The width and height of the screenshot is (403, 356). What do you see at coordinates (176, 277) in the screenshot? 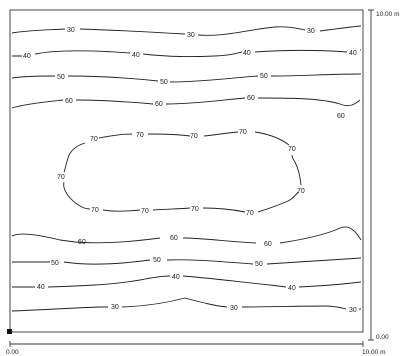
I see `label-40-bottom-b: 40` at bounding box center [176, 277].